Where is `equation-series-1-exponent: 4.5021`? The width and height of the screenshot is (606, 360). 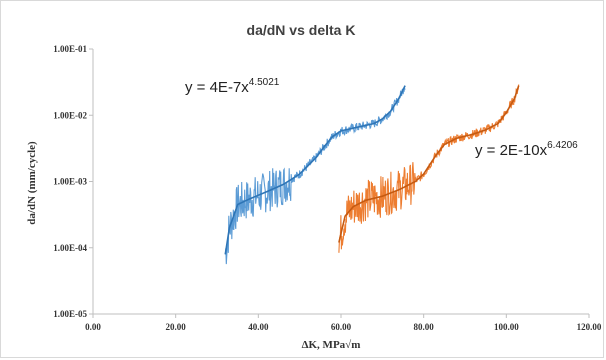 equation-series-1-exponent: 4.5021 is located at coordinates (264, 82).